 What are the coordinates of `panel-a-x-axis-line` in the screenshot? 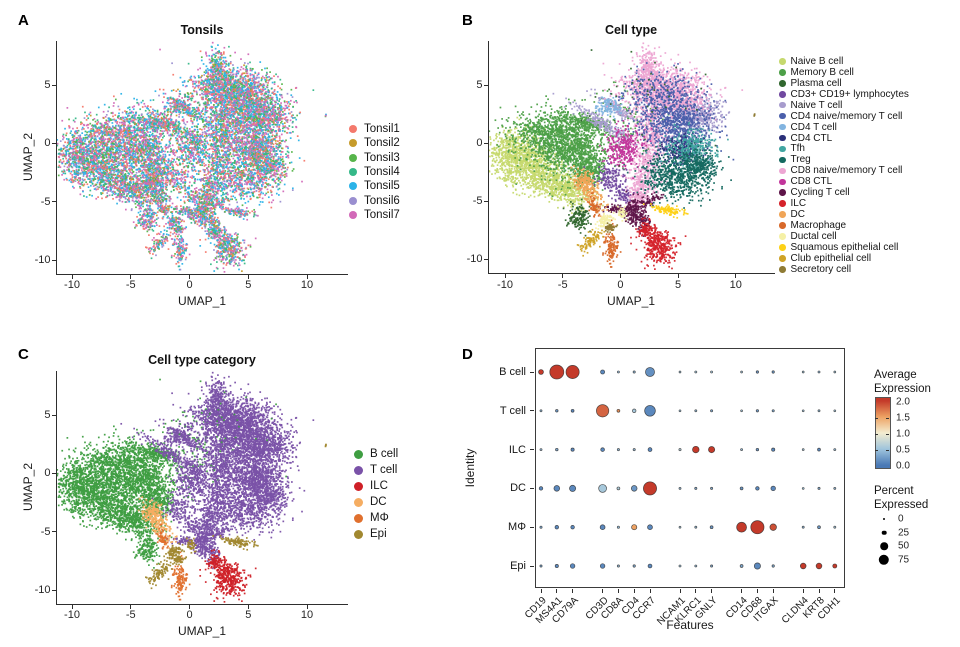 It's located at (201, 275).